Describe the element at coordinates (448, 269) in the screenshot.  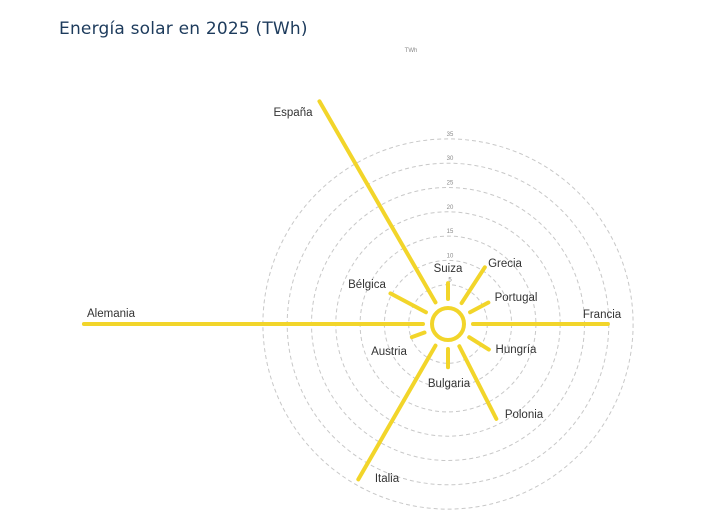
I see `category-label: Suiza` at that location.